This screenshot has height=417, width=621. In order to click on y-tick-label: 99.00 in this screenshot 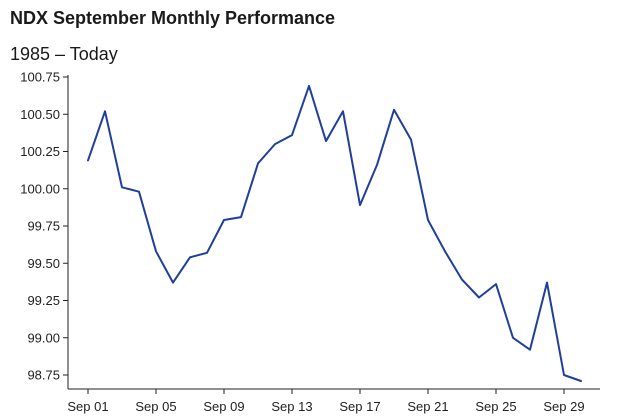, I will do `click(43, 337)`.